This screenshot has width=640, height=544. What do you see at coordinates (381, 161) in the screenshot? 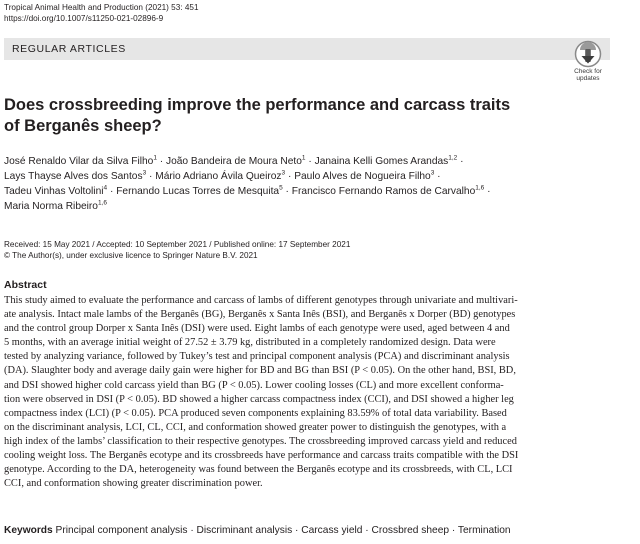
I see `author-name: Janaina Kelli Gomes Arandas` at bounding box center [381, 161].